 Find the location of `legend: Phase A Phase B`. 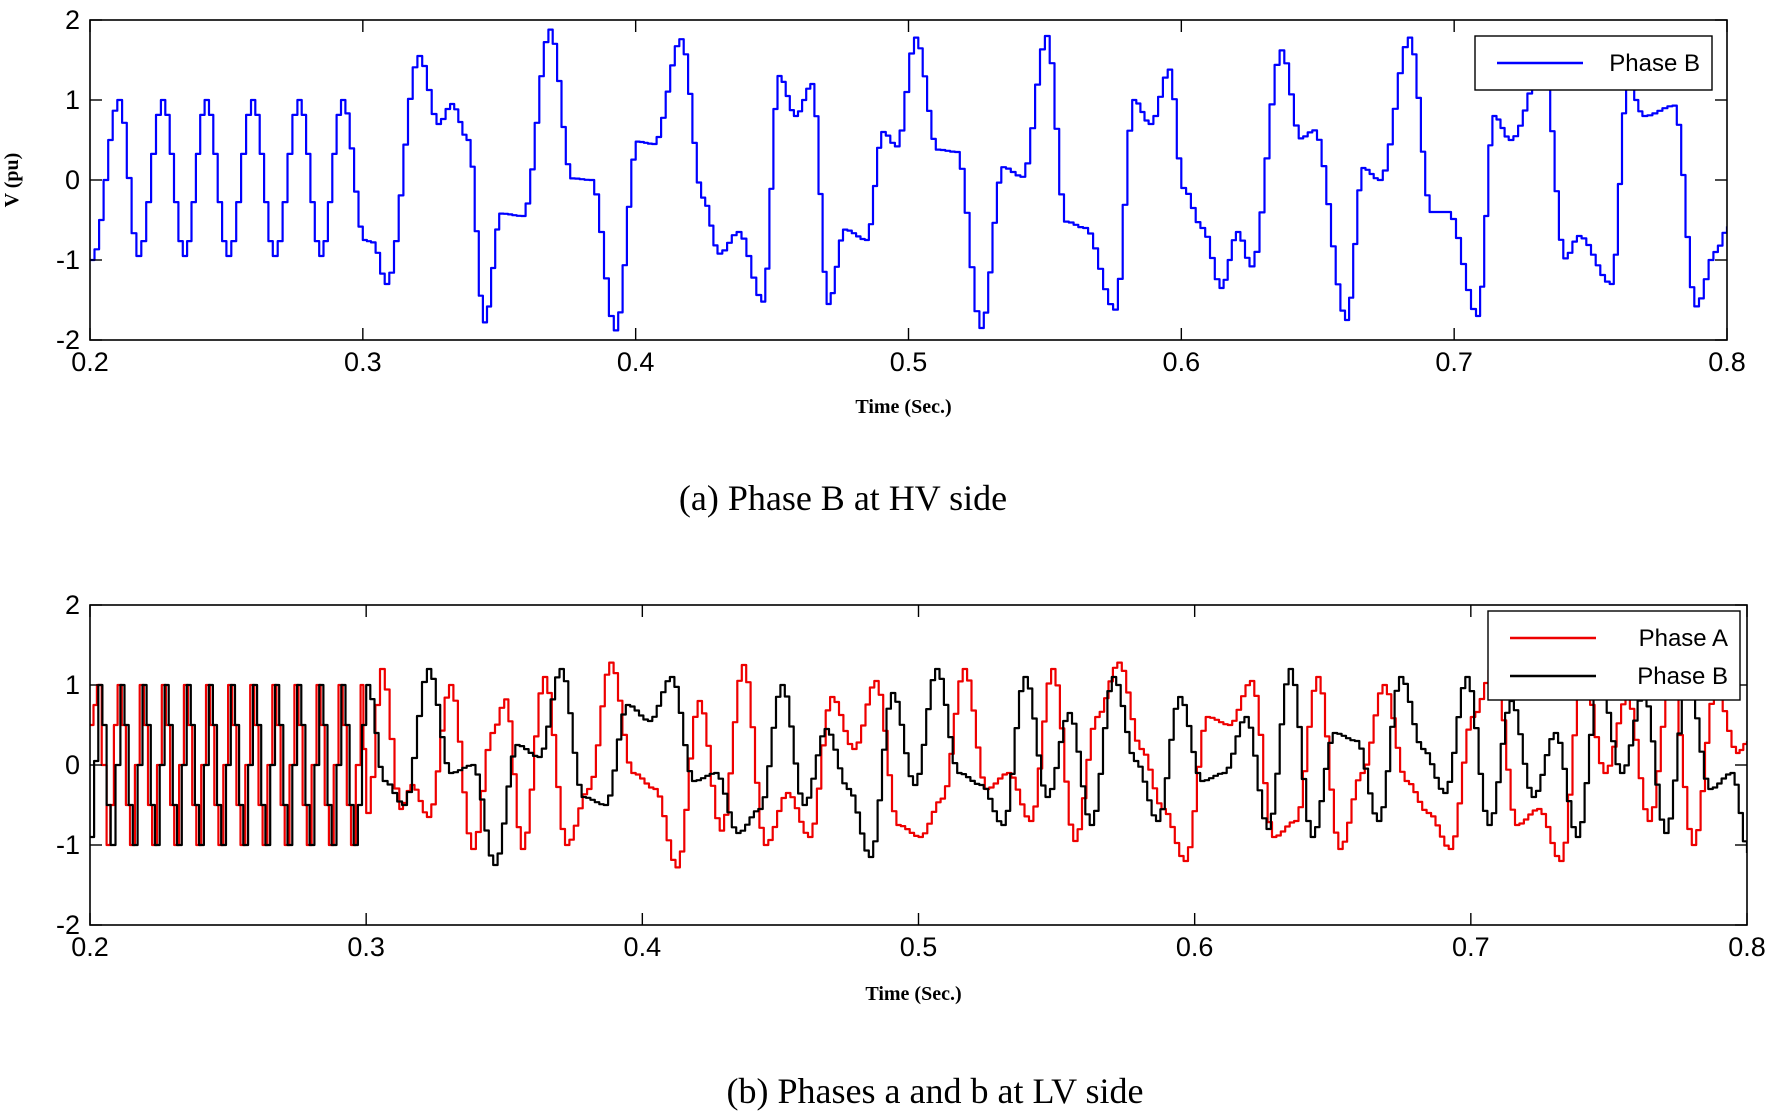

legend: Phase A Phase B is located at coordinates (1614, 655).